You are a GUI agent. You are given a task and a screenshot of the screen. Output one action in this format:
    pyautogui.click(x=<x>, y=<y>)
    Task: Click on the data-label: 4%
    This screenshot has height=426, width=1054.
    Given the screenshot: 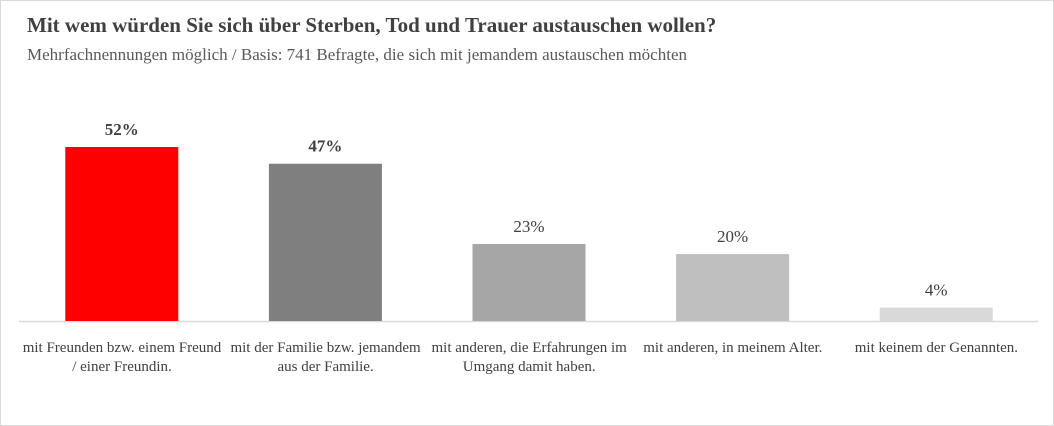 What is the action you would take?
    pyautogui.click(x=936, y=290)
    